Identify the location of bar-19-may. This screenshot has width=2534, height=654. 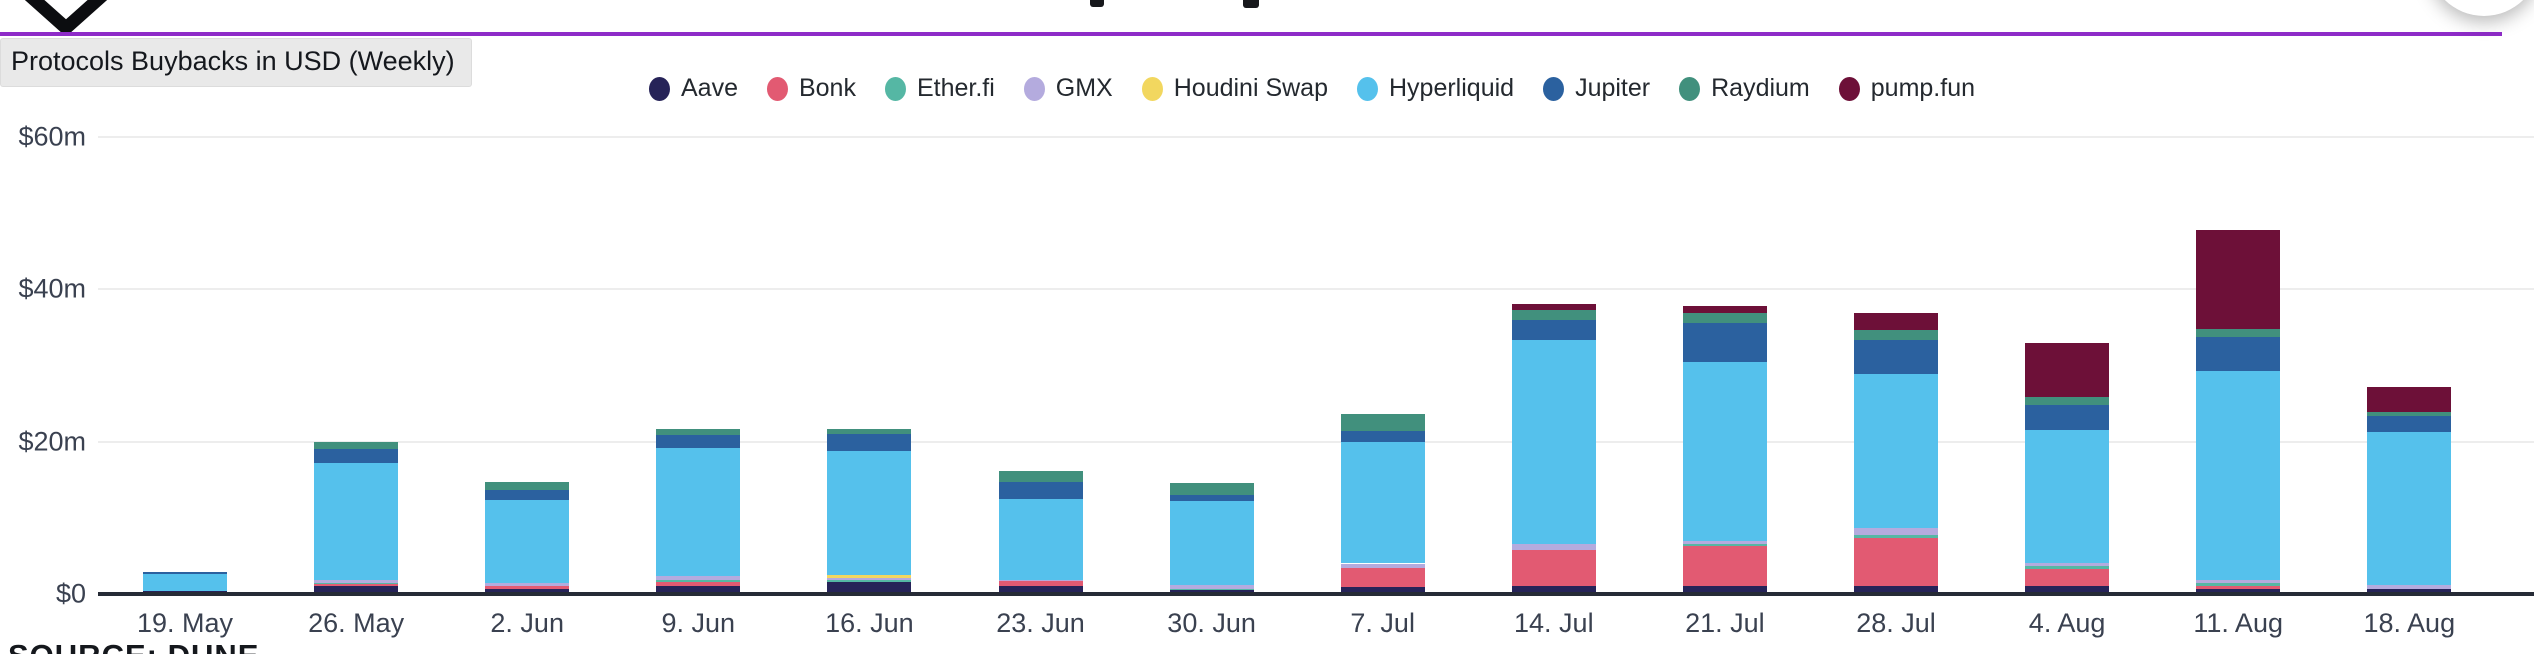
(185, 297).